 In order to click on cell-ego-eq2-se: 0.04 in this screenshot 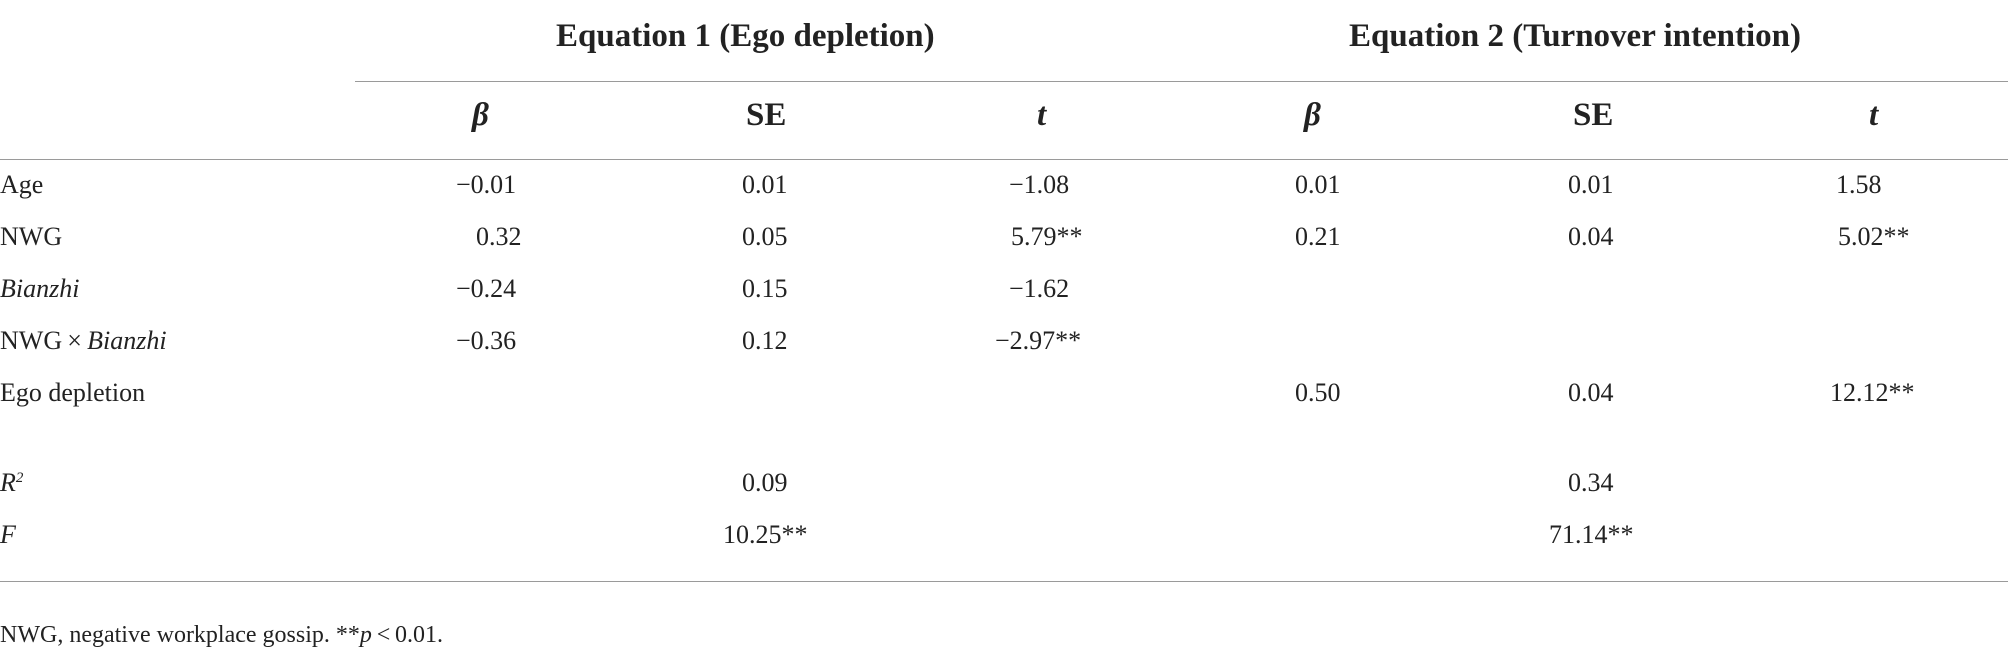, I will do `click(1591, 392)`.